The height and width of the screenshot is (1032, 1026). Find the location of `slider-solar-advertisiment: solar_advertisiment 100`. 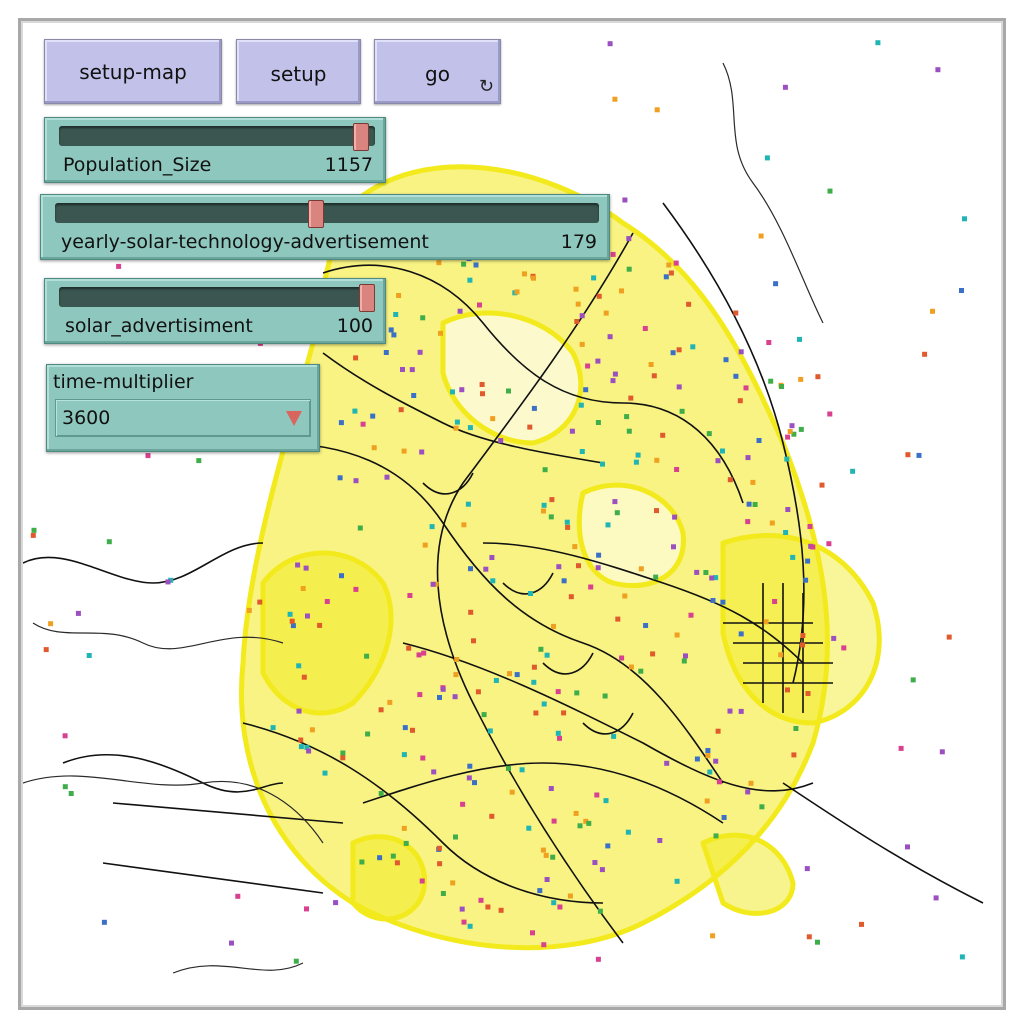

slider-solar-advertisiment: solar_advertisiment 100 is located at coordinates (215, 311).